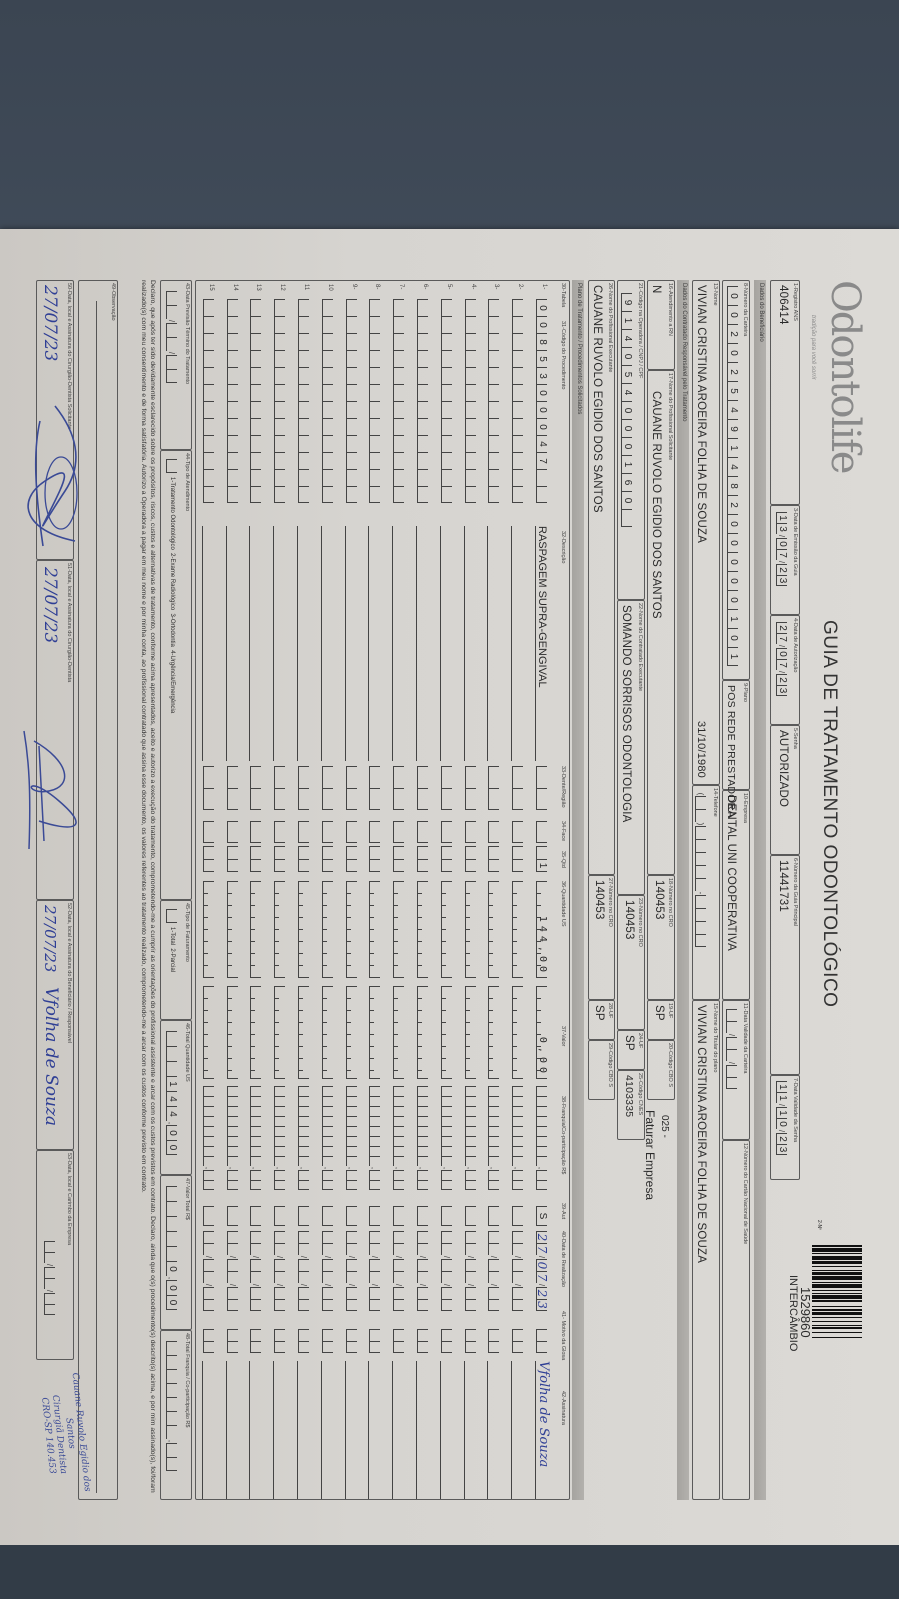  What do you see at coordinates (785, 670) in the screenshot?
I see `field-data-autorizacao: 4-Data de Autorização 2 7/0 7/2 3` at bounding box center [785, 670].